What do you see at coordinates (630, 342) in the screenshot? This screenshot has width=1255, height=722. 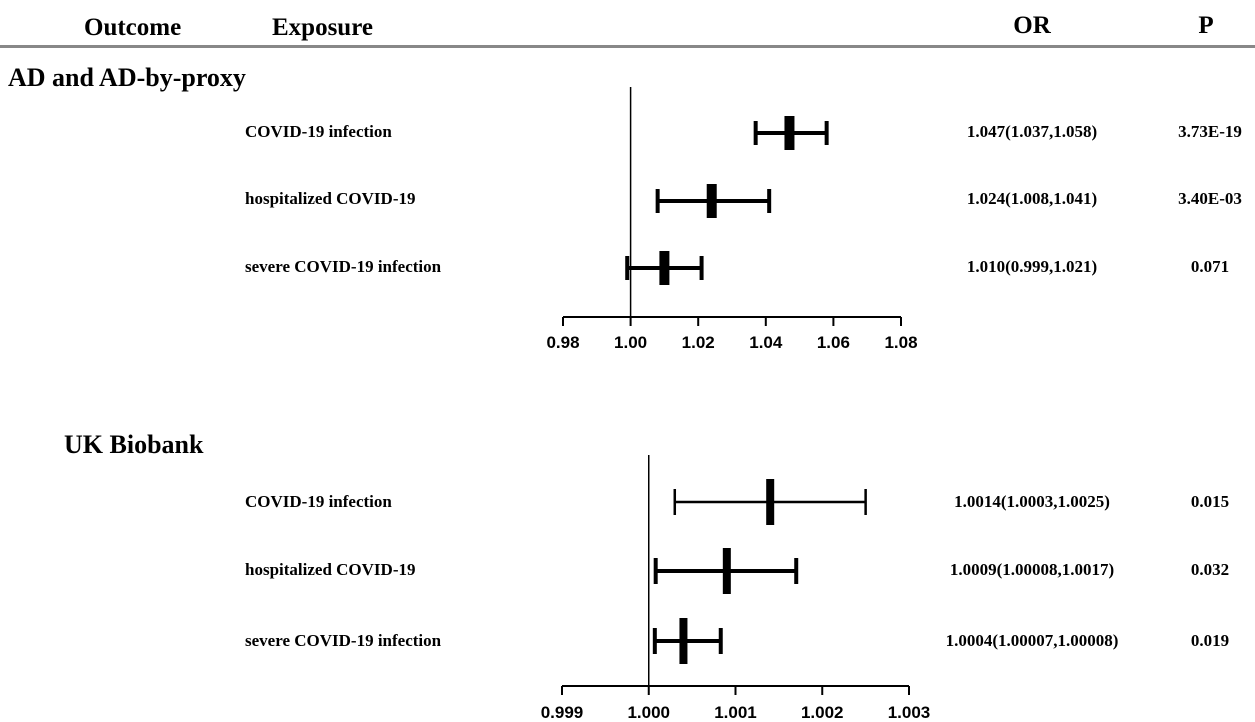 I see `x-tick-label: 1.00` at bounding box center [630, 342].